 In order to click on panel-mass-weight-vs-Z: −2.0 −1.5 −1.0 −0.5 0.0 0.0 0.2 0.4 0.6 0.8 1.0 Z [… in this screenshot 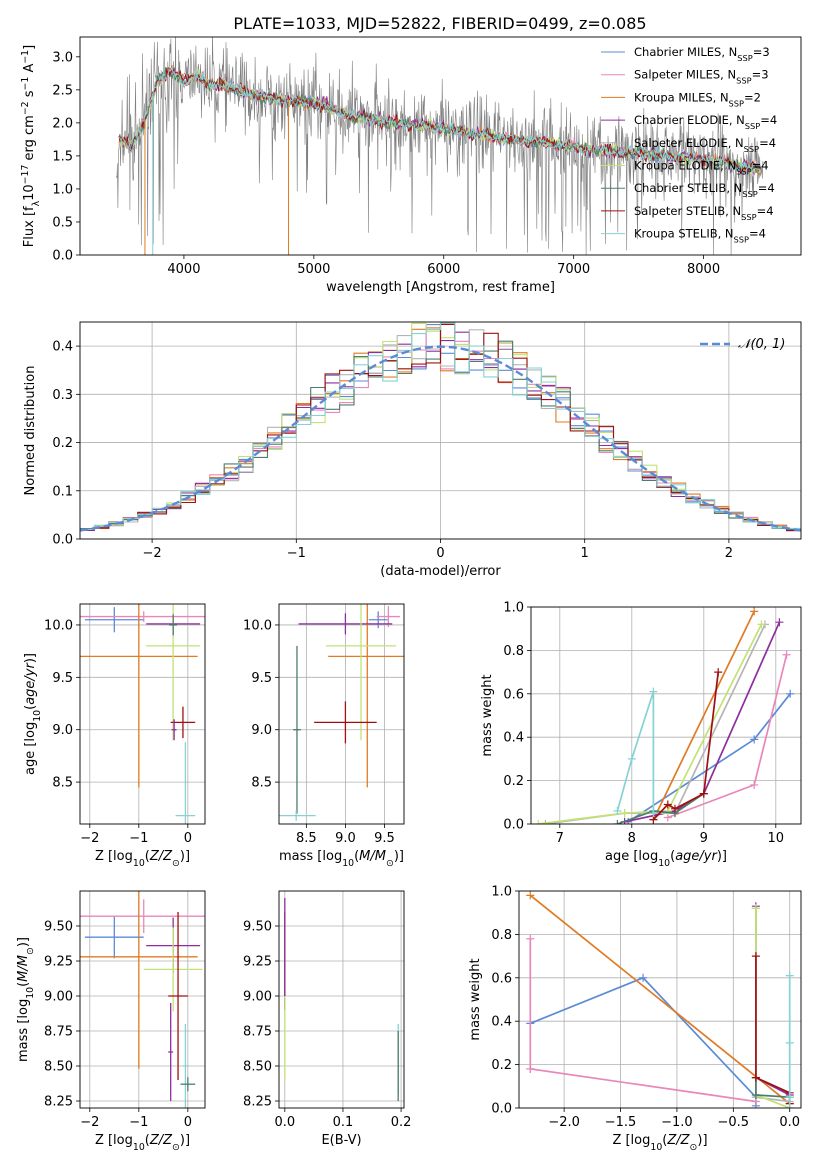, I will do `click(635, 1019)`.